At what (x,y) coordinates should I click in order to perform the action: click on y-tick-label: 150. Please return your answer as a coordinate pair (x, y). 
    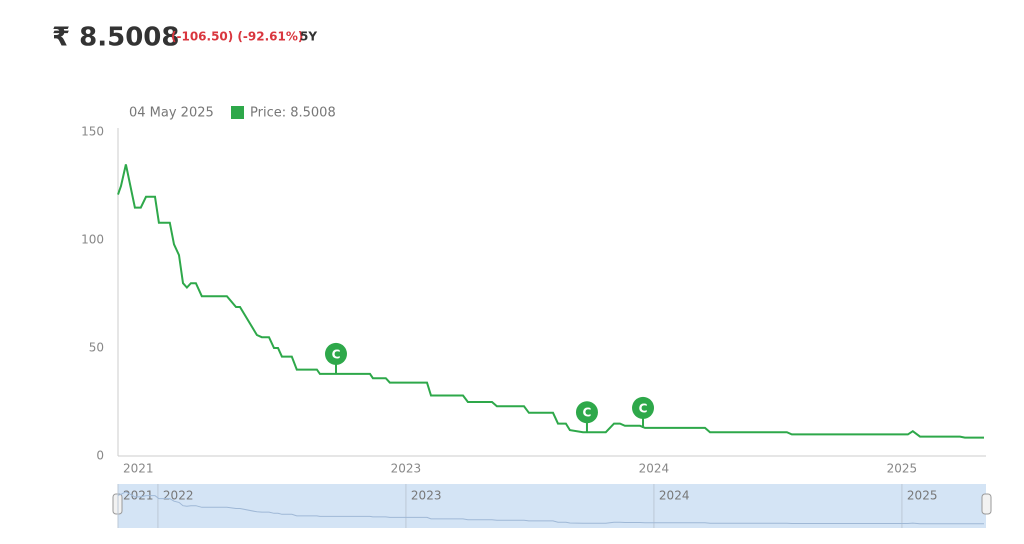
    Looking at the image, I should click on (92, 132).